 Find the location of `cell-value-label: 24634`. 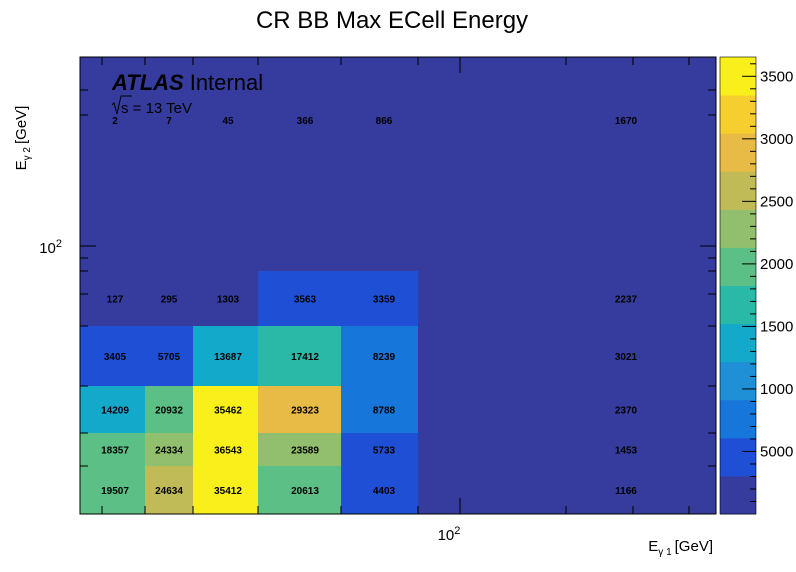

cell-value-label: 24634 is located at coordinates (169, 491).